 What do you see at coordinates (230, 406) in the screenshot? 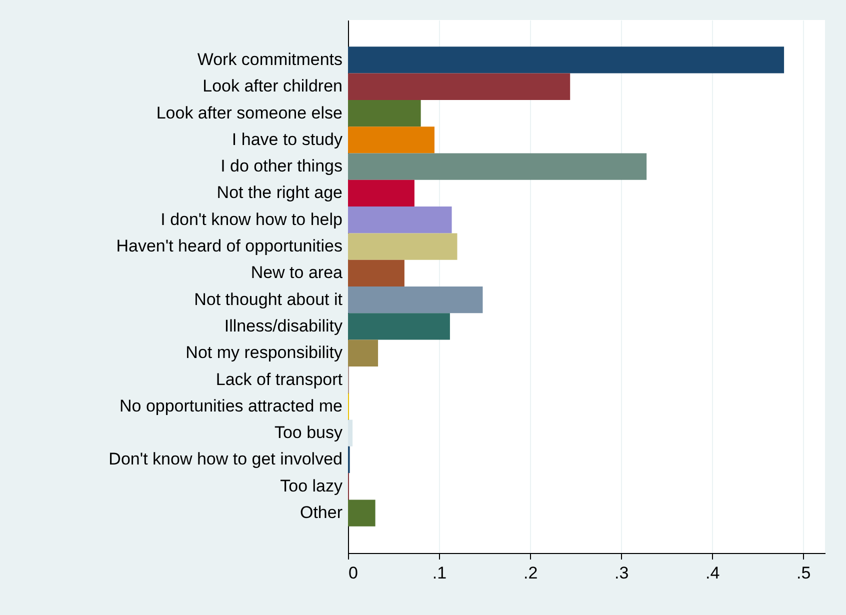
I see `y-tick-label: No opportunities attracted me` at bounding box center [230, 406].